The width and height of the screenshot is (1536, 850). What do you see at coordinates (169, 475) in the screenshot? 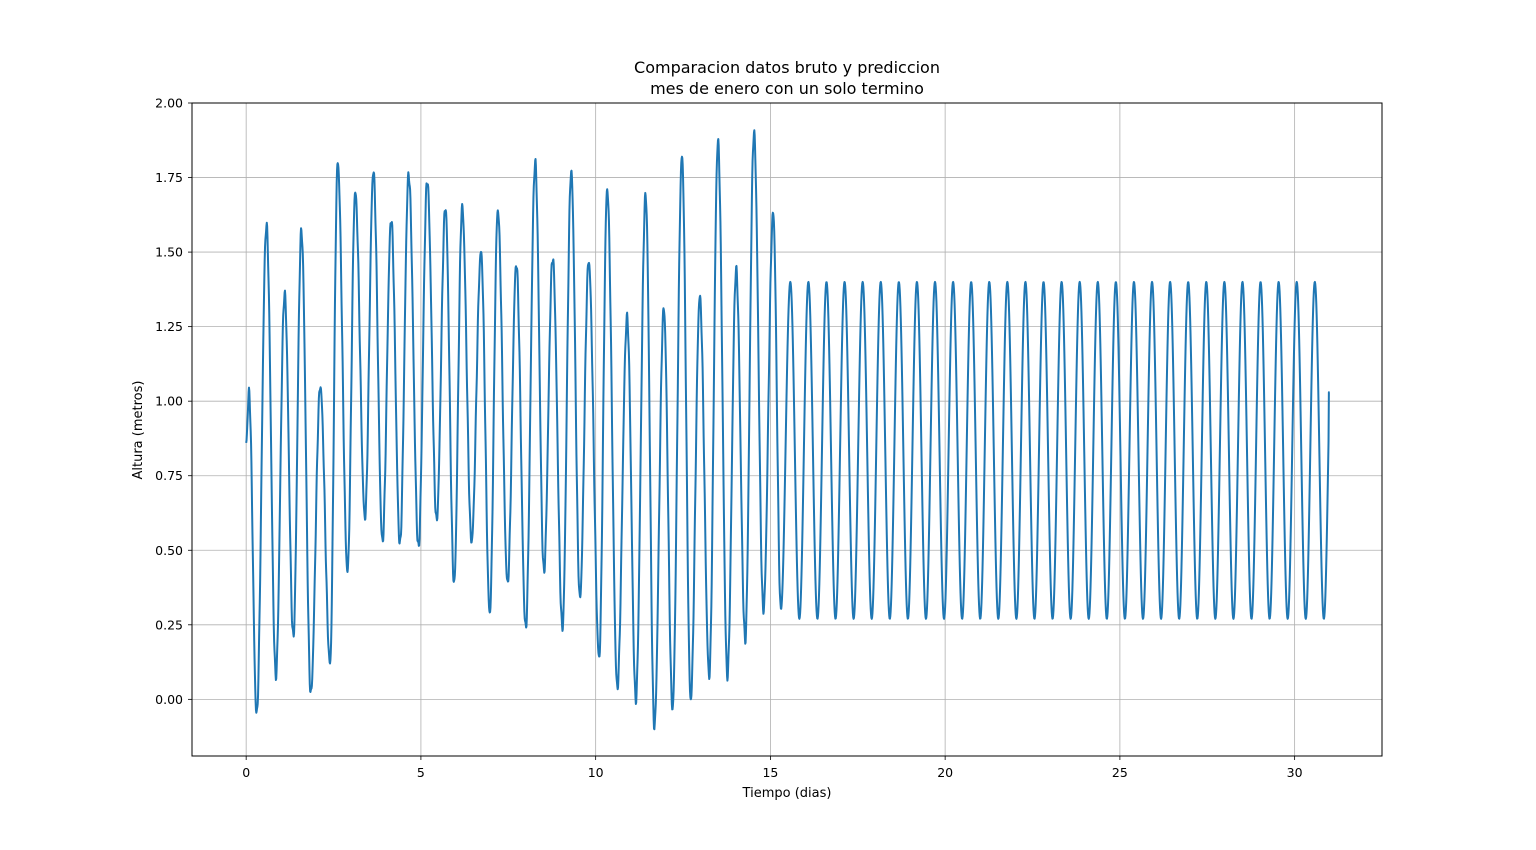
I see `y-tick-label: 0.75` at bounding box center [169, 475].